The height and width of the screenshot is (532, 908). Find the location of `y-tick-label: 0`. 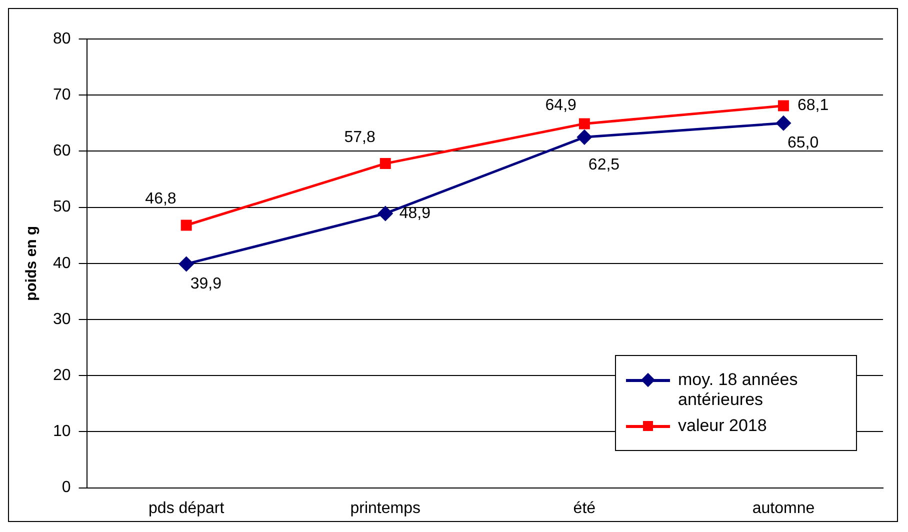

y-tick-label: 0 is located at coordinates (66, 487).